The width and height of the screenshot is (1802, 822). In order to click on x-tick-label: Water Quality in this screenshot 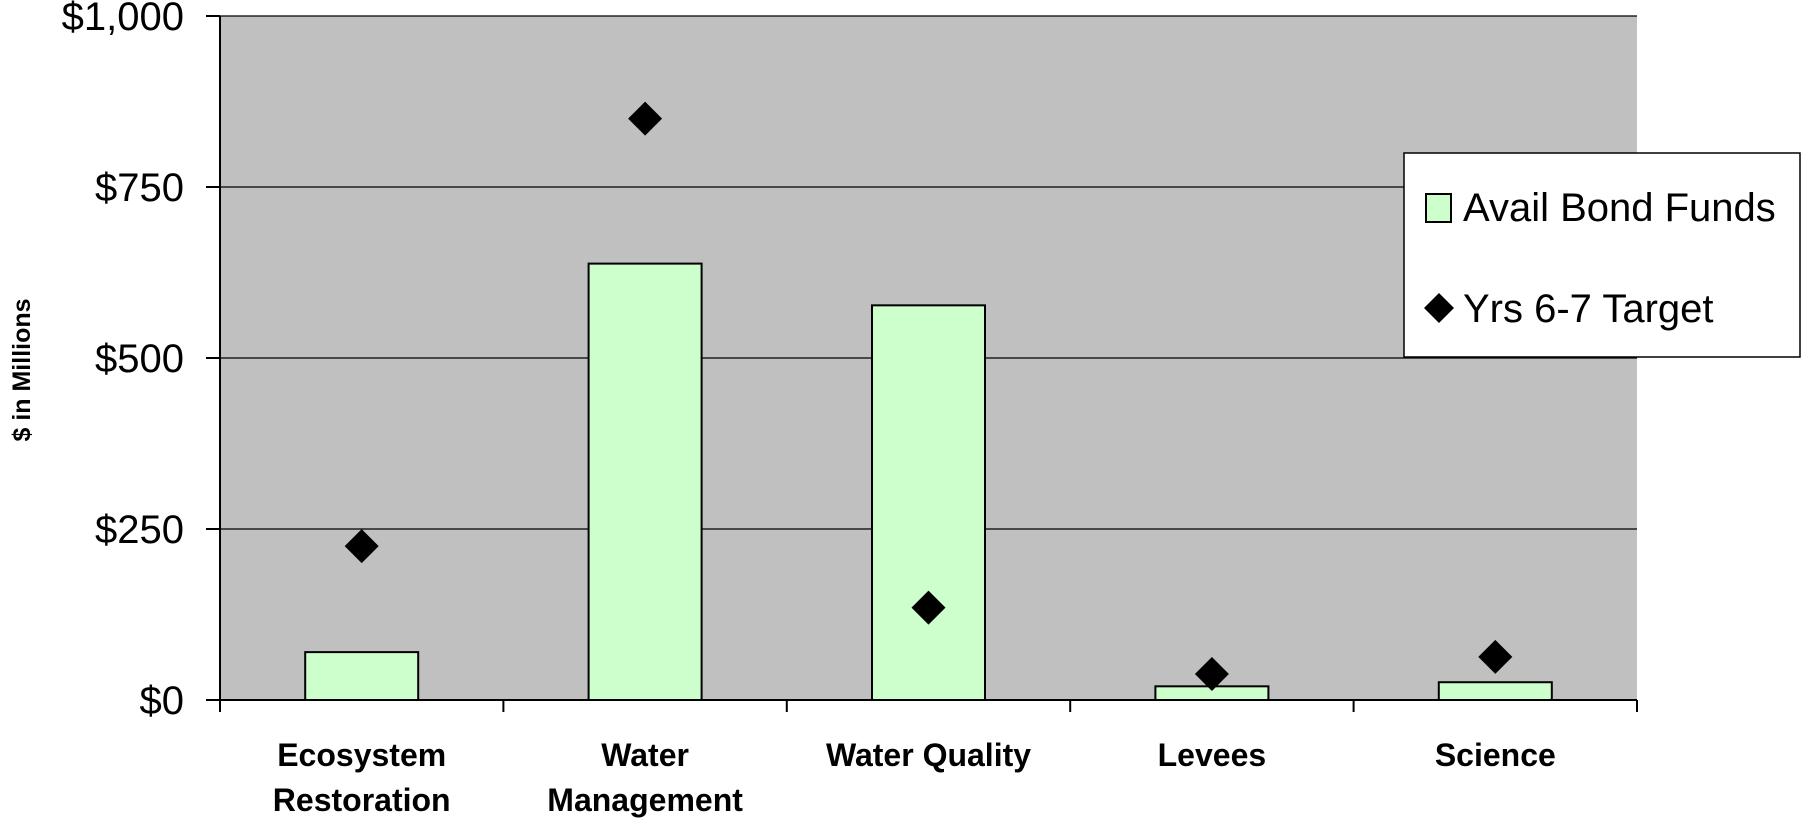, I will do `click(928, 755)`.